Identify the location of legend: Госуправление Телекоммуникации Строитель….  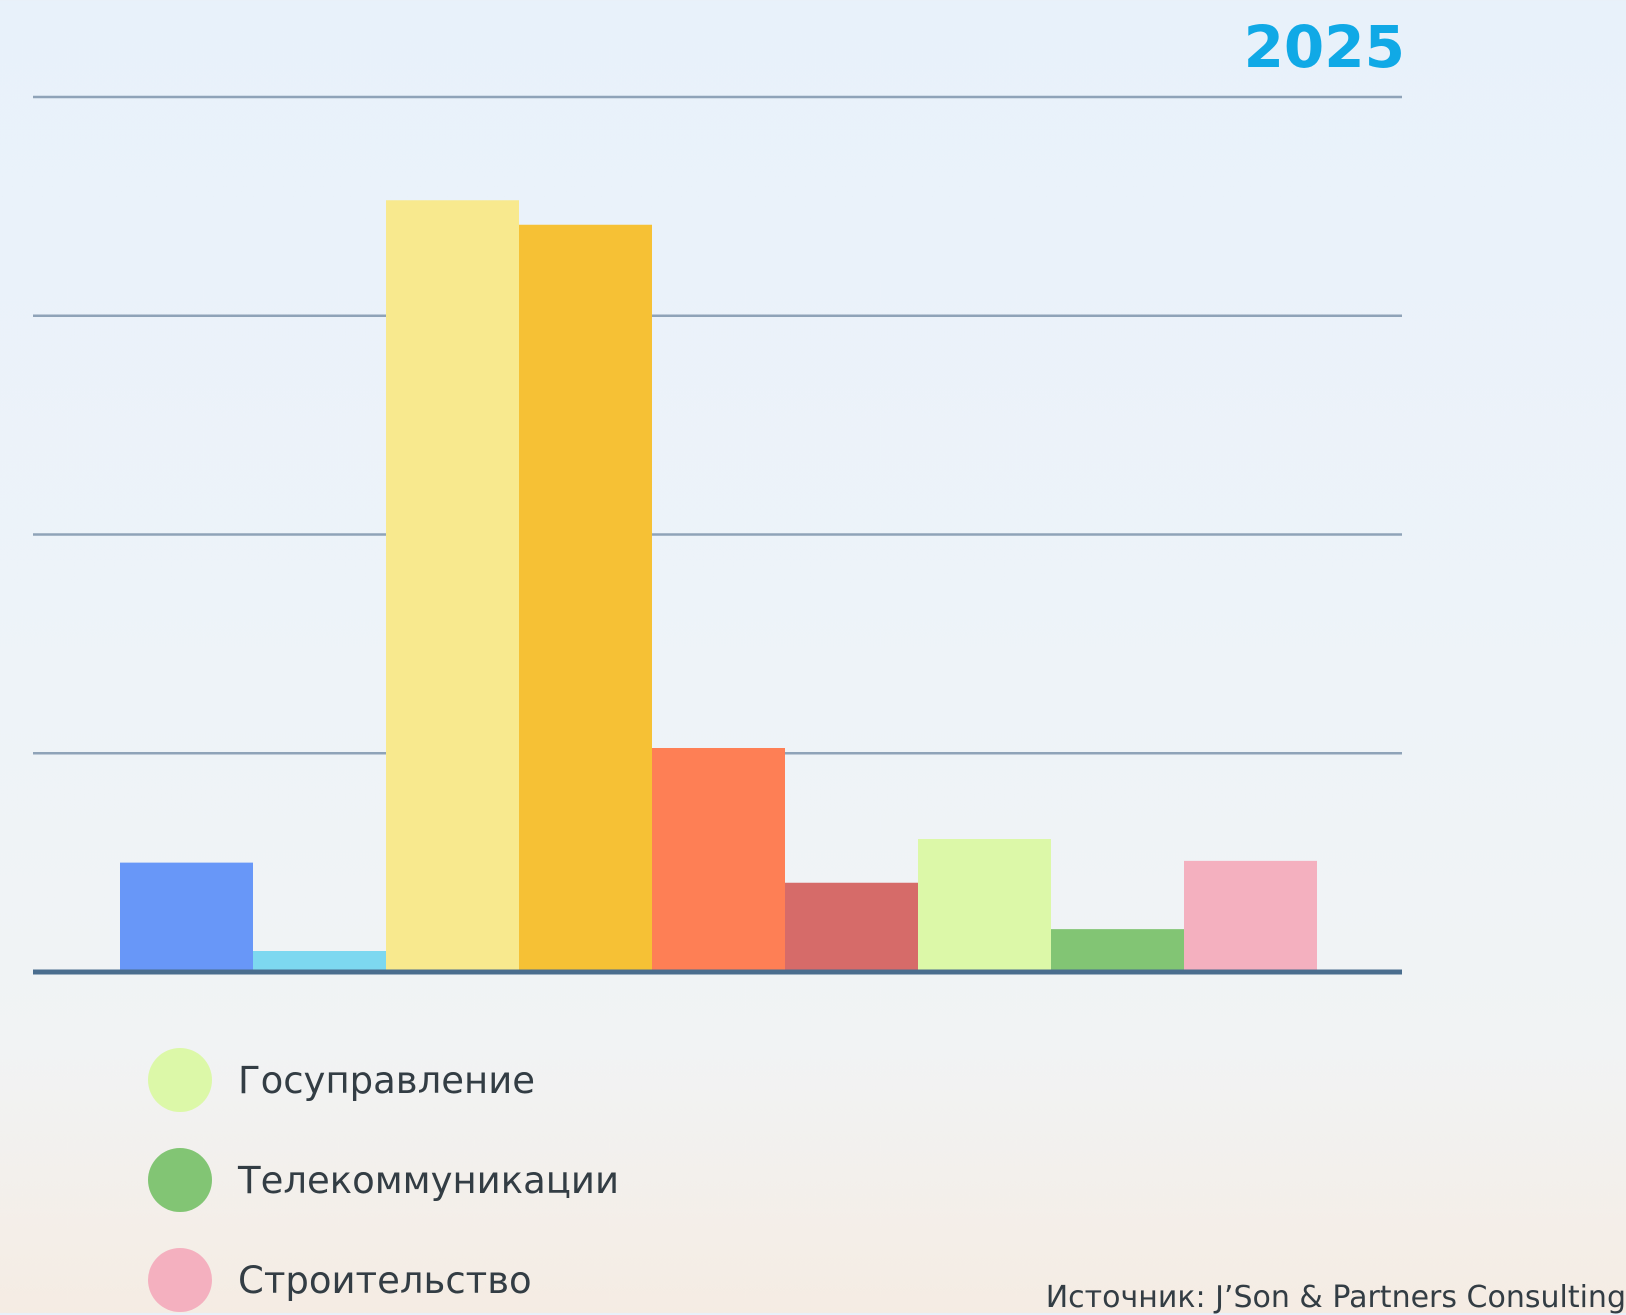
(383, 1180).